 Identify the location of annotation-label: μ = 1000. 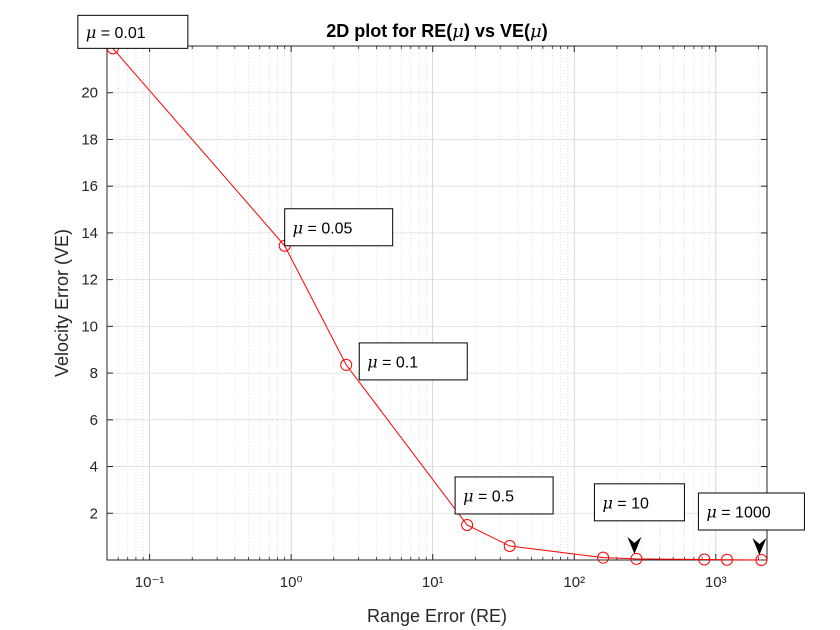
(738, 512).